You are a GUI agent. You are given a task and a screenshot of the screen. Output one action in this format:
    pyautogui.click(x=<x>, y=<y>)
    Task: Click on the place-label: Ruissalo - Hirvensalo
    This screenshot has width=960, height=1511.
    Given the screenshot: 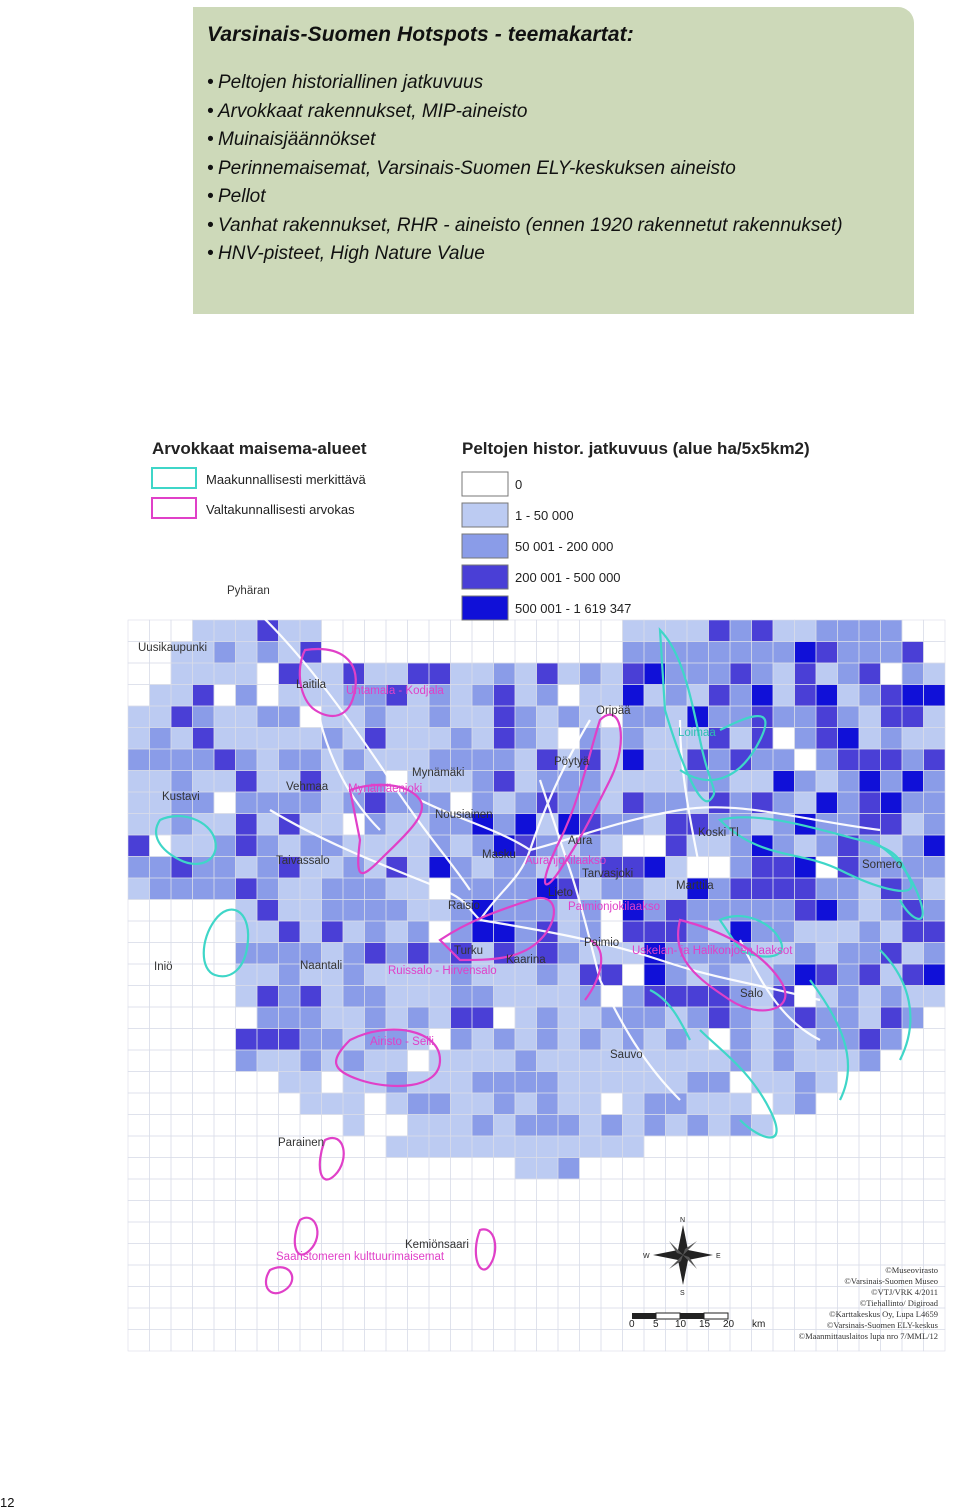 What is the action you would take?
    pyautogui.click(x=442, y=971)
    